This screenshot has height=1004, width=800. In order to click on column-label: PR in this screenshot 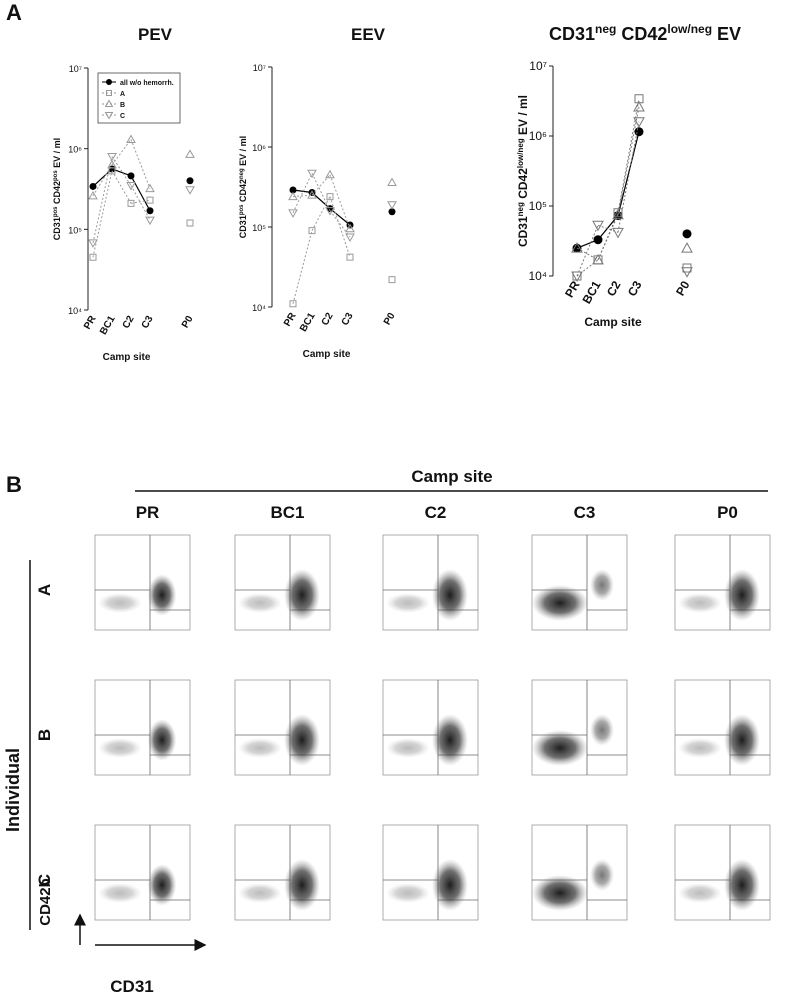, I will do `click(148, 512)`.